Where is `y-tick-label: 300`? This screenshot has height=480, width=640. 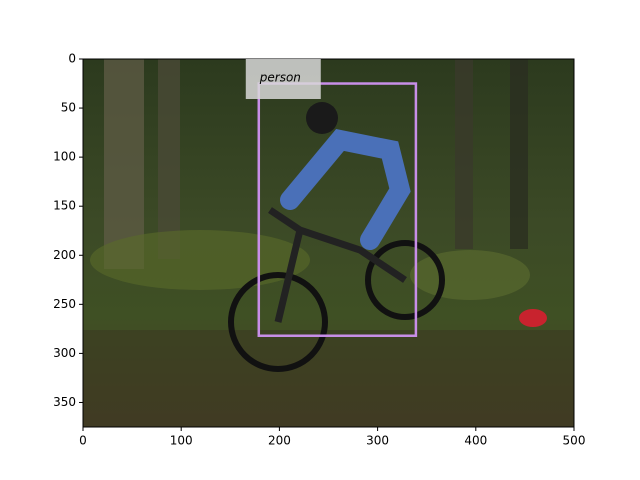
y-tick-label: 300 is located at coordinates (64, 353).